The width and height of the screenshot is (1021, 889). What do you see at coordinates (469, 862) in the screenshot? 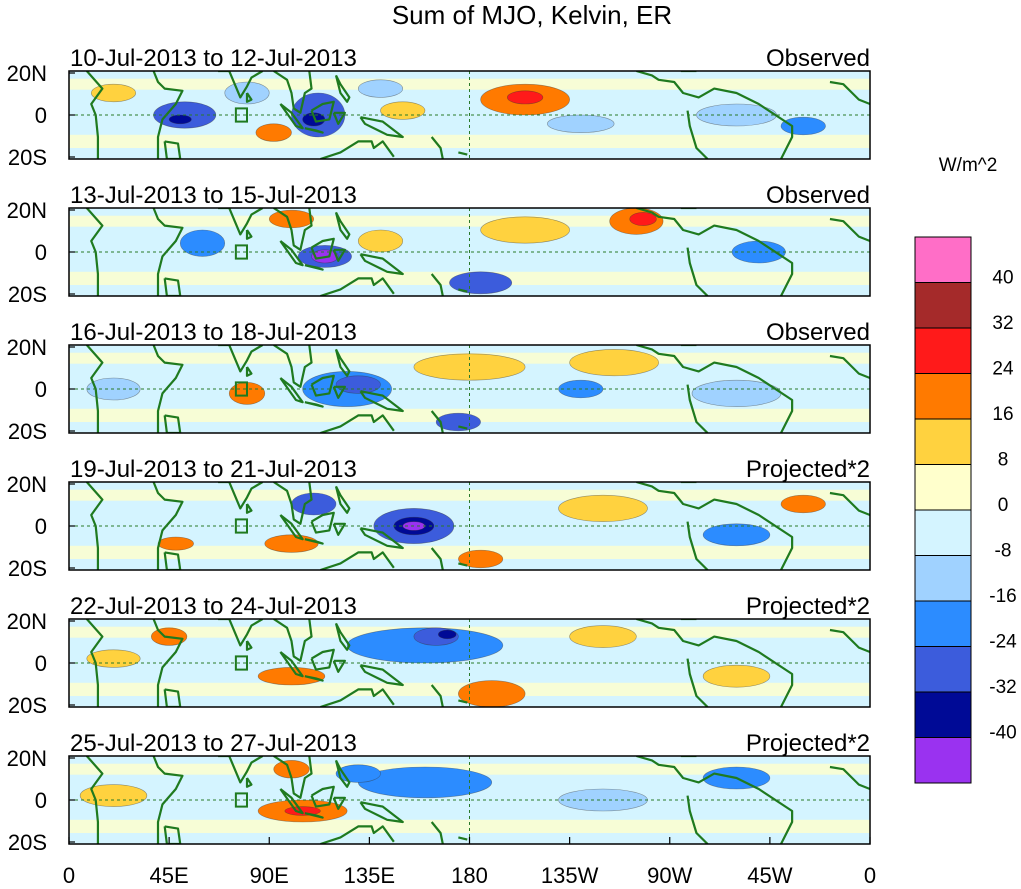
I see `longitude-axis: 0 45E 90E 135E 180 135W 90W 45W 0` at bounding box center [469, 862].